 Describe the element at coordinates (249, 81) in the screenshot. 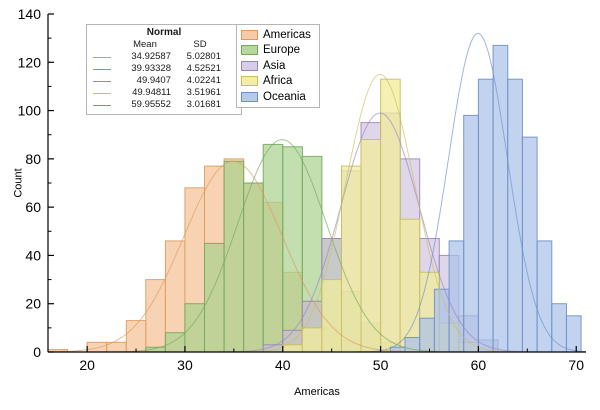

I see `legend-swatch-africa` at that location.